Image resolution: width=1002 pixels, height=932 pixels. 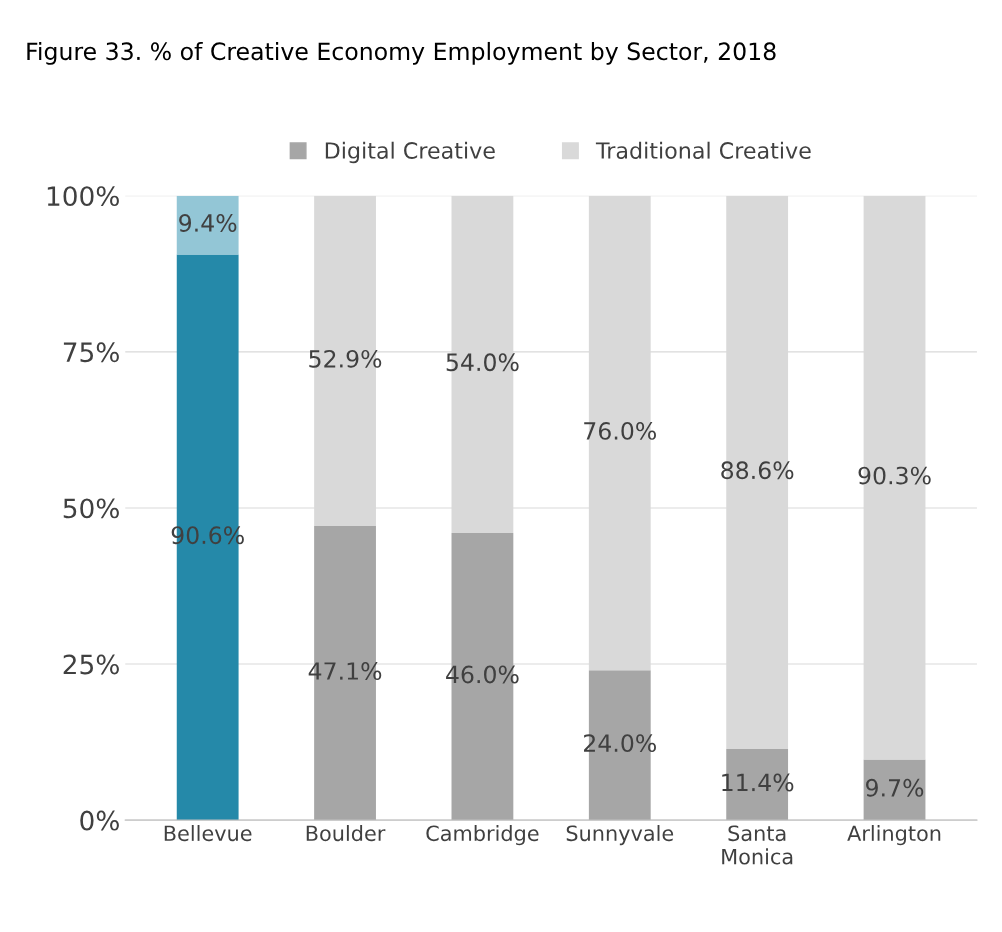 I want to click on x-tick-label: Bellevue, so click(x=208, y=833).